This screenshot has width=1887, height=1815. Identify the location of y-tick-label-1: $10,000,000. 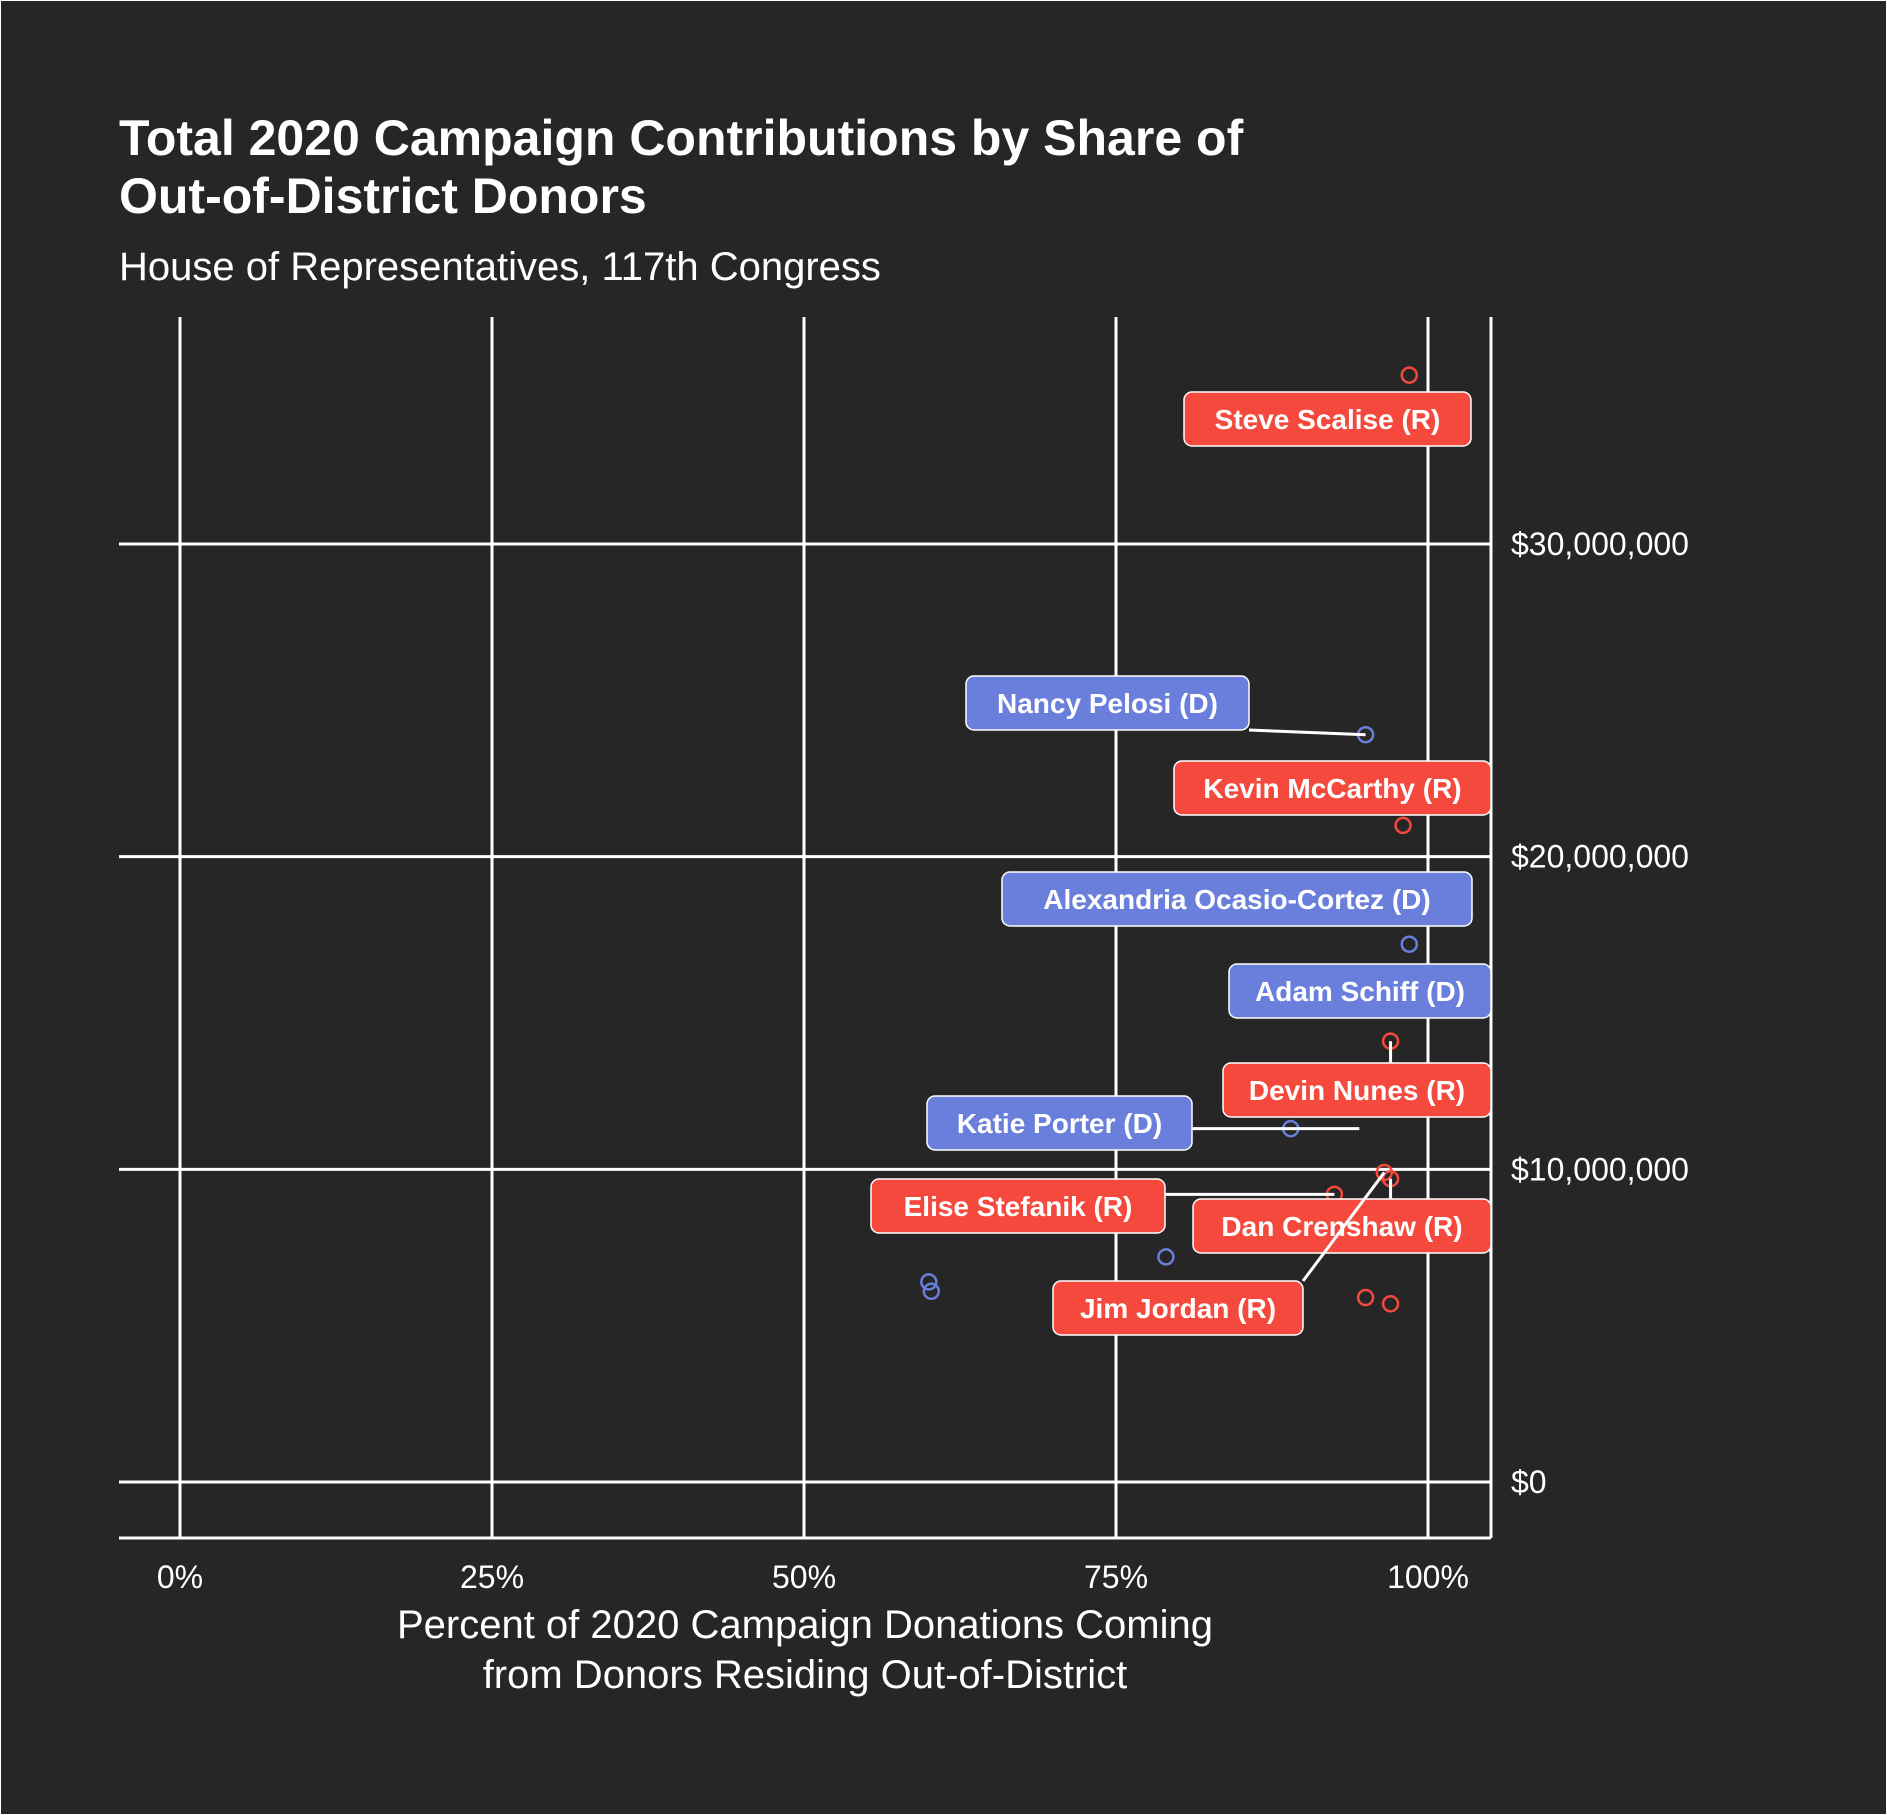
(1600, 1169).